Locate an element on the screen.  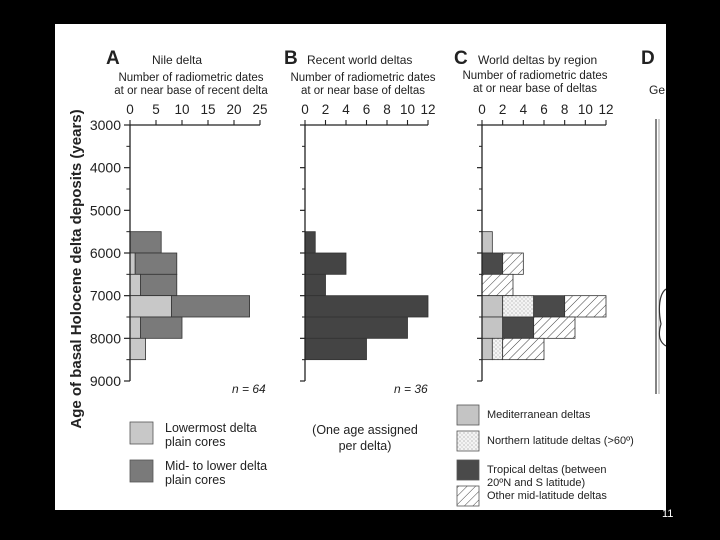
legend-swatch-lowermost is located at coordinates (141, 433).